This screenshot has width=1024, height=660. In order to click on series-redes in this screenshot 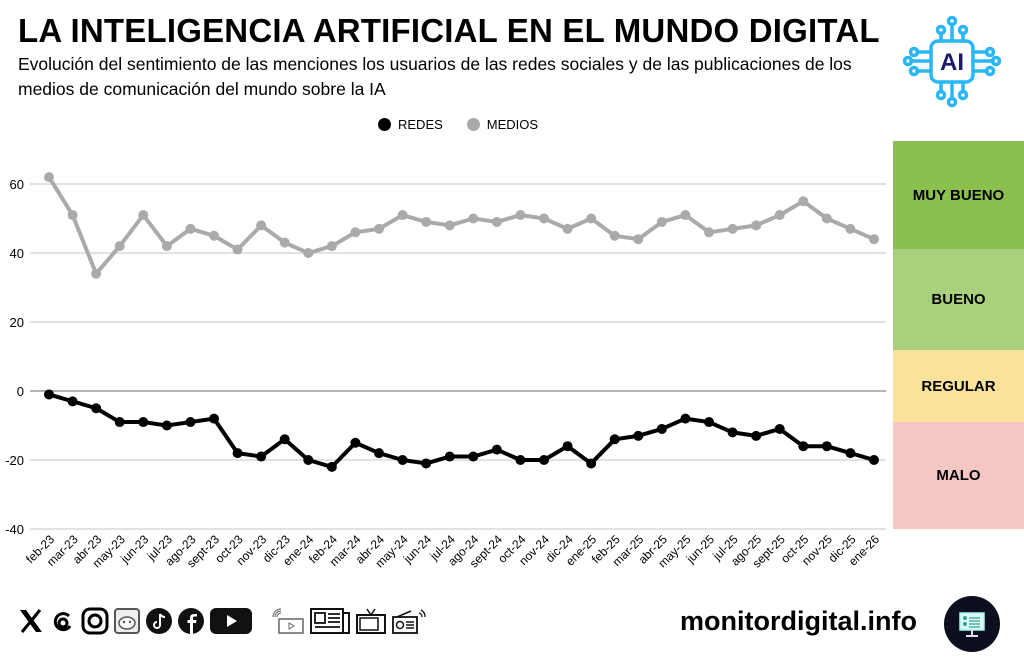, I will do `click(461, 430)`.